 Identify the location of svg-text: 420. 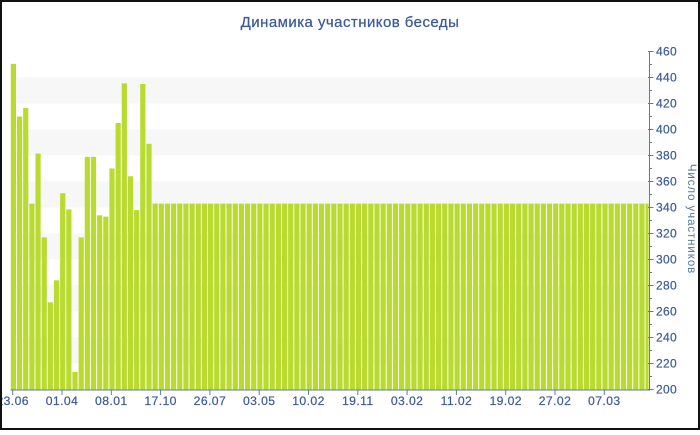
(666, 104).